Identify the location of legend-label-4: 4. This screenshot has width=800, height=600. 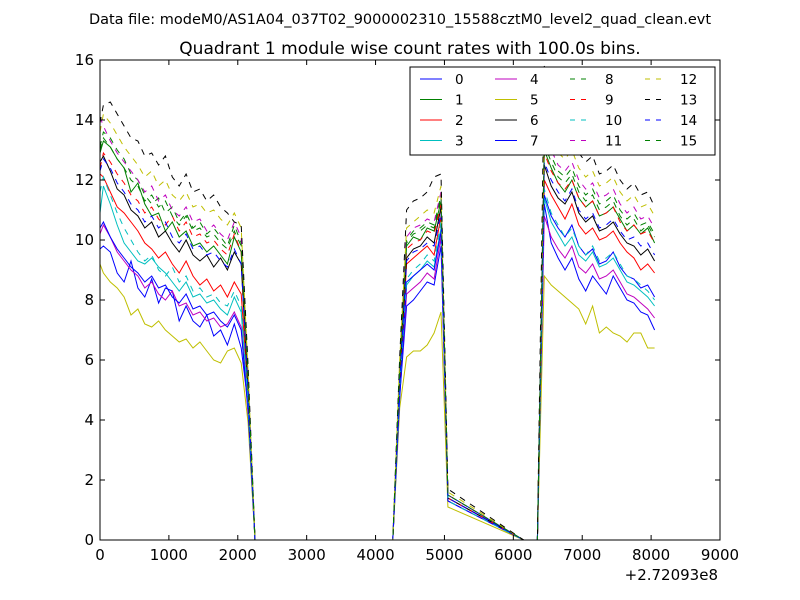
(534, 80).